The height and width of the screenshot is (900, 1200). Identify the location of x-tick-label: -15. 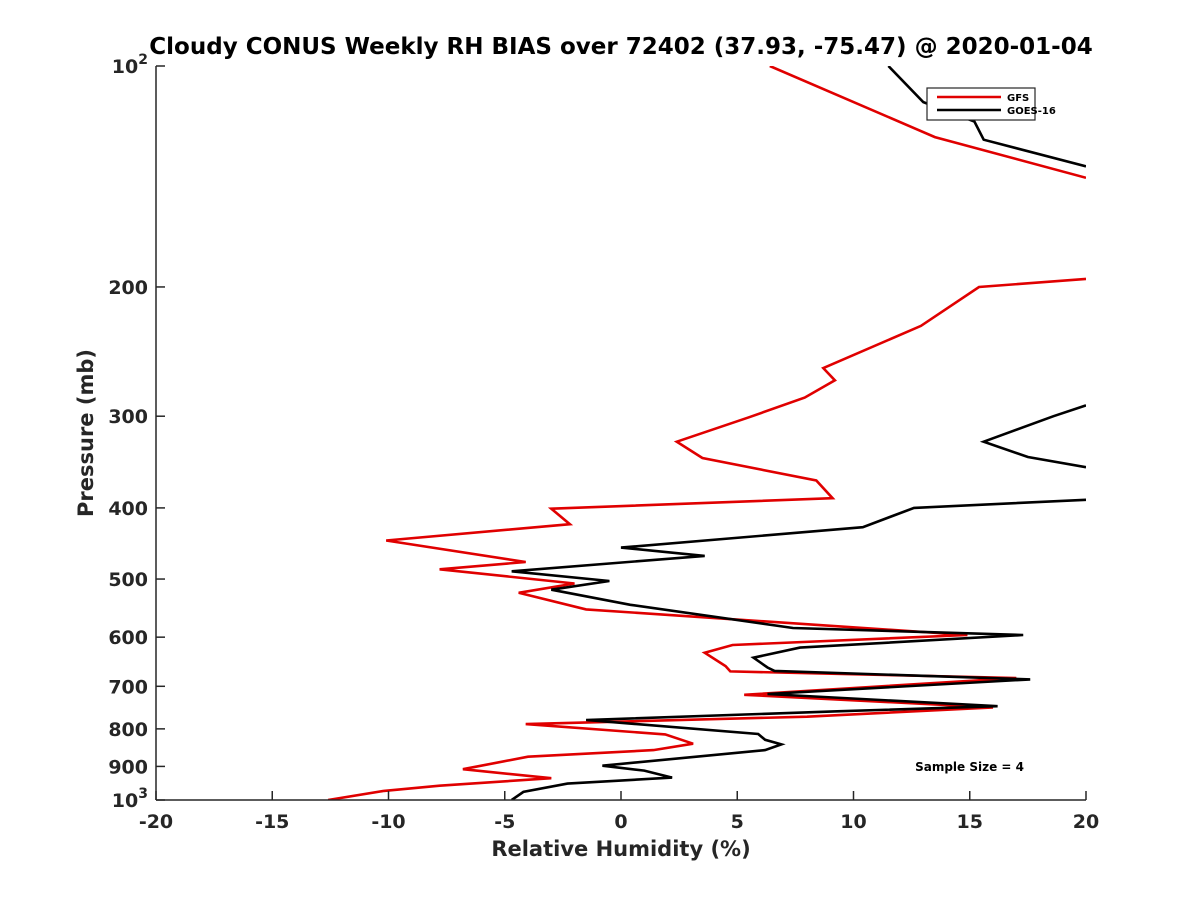
(272, 822).